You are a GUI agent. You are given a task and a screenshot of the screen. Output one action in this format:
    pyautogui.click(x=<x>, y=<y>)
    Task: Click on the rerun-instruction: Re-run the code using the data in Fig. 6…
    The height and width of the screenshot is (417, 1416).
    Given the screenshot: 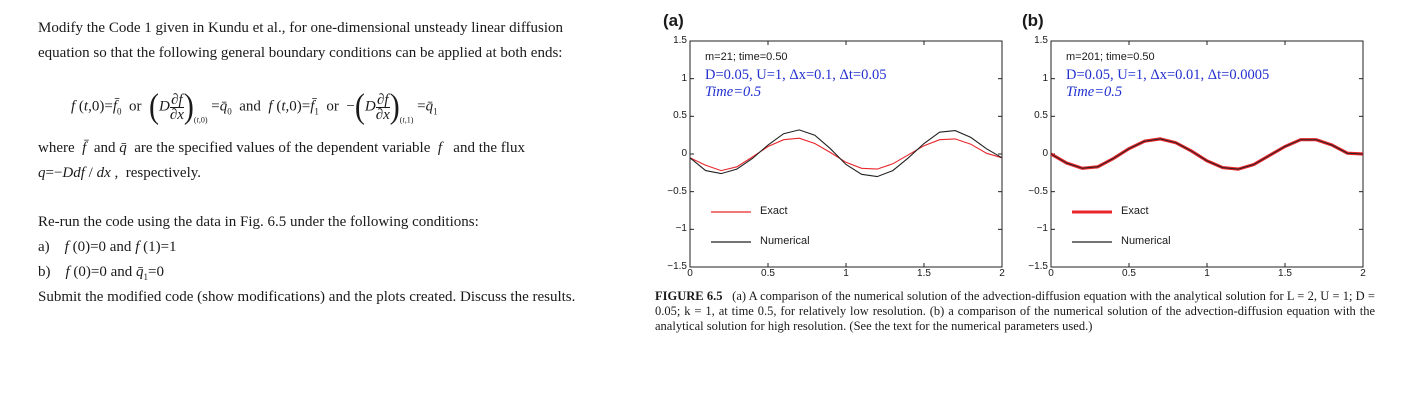 What is the action you would take?
    pyautogui.click(x=258, y=222)
    